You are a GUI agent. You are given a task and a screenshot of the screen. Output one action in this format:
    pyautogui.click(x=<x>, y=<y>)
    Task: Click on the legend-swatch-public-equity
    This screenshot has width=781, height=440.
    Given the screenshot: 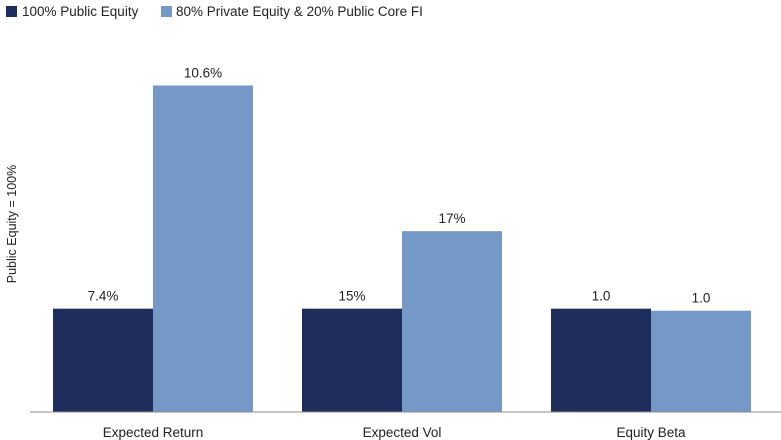 What is the action you would take?
    pyautogui.click(x=11, y=11)
    